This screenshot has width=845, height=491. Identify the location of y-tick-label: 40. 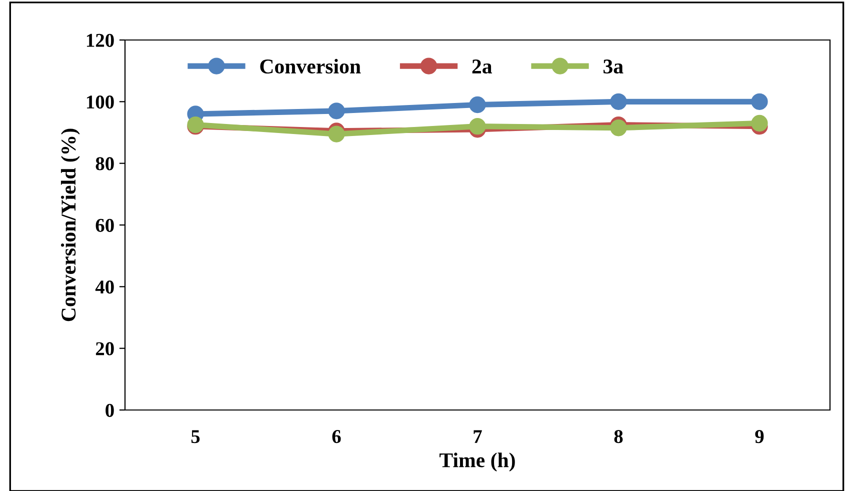
(104, 287).